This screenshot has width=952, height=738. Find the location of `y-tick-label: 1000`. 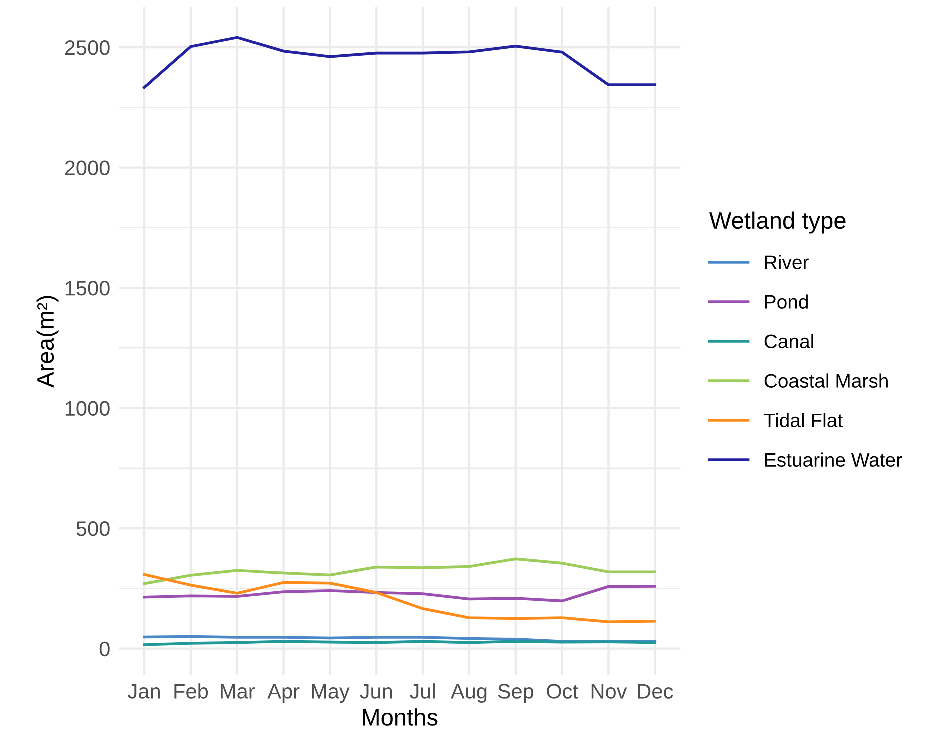

y-tick-label: 1000 is located at coordinates (88, 408).